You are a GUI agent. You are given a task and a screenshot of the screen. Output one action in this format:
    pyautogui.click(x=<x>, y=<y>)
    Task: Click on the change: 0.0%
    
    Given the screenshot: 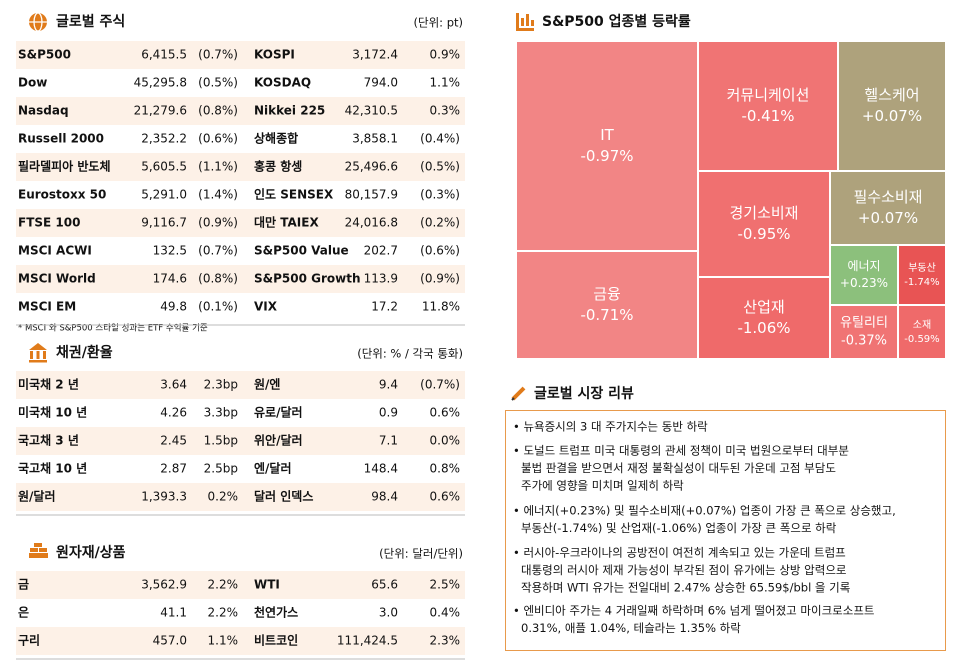 What is the action you would take?
    pyautogui.click(x=445, y=441)
    